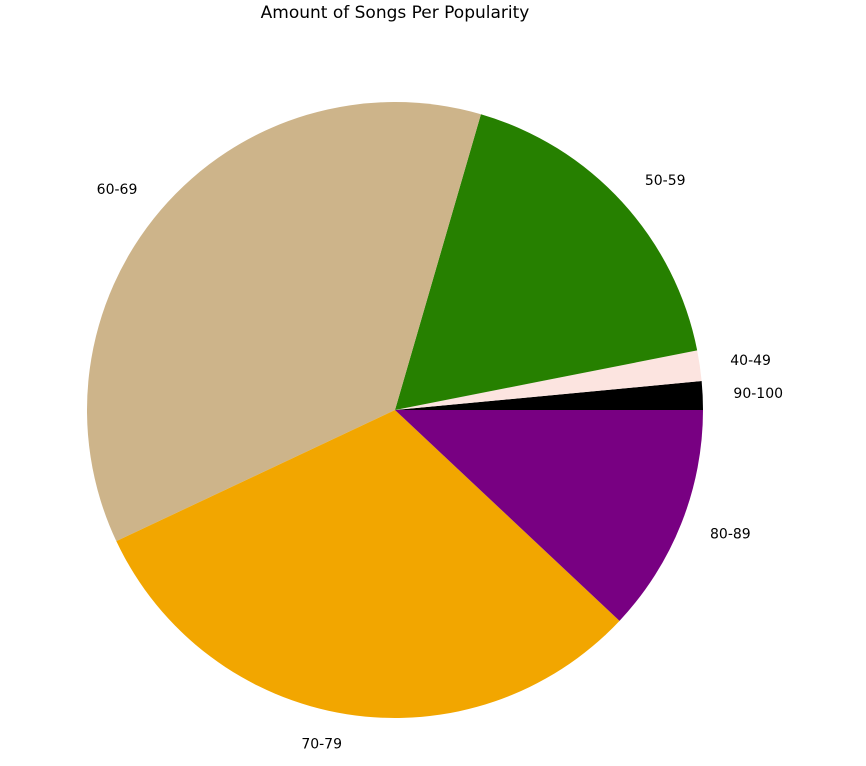  What do you see at coordinates (117, 190) in the screenshot?
I see `slice-label-60-69: 60-69` at bounding box center [117, 190].